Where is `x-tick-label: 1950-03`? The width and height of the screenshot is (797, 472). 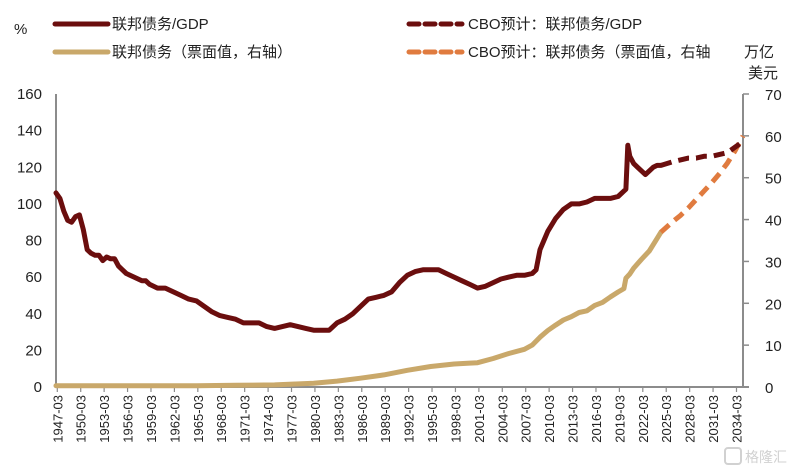 x-tick-label: 1950-03 is located at coordinates (81, 419).